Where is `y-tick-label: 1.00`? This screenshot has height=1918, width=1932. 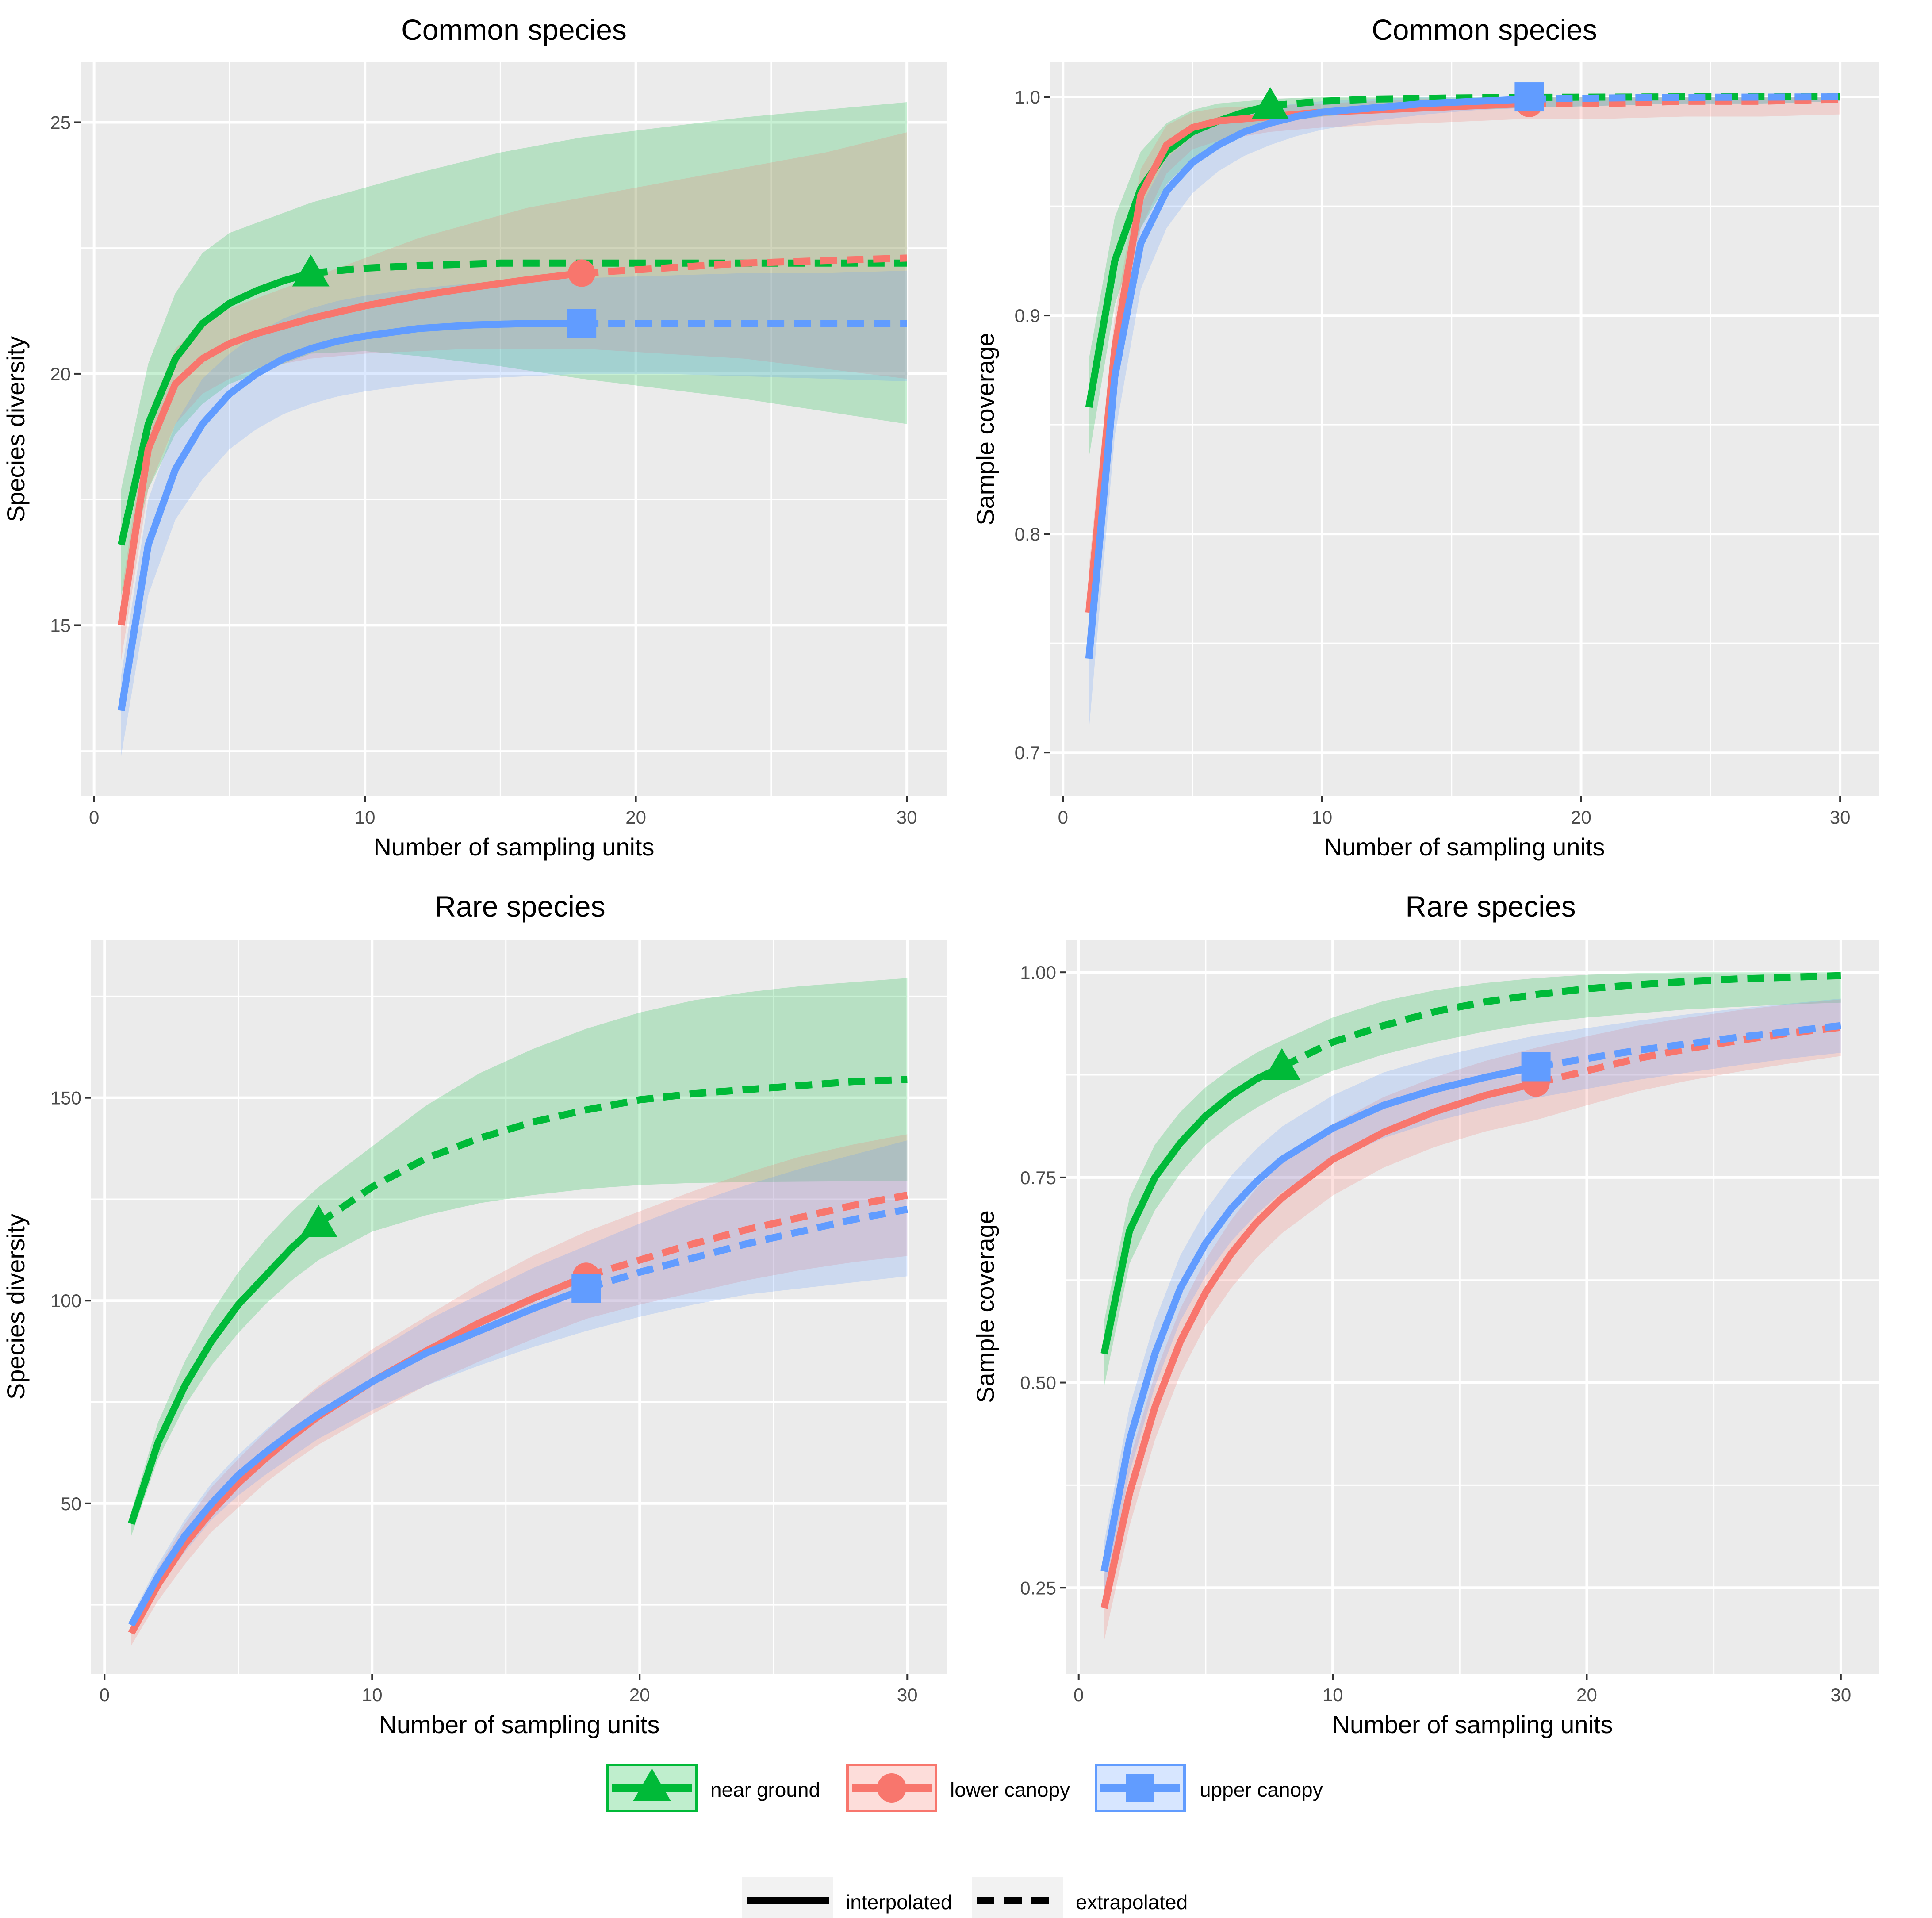
y-tick-label: 1.00 is located at coordinates (1038, 972).